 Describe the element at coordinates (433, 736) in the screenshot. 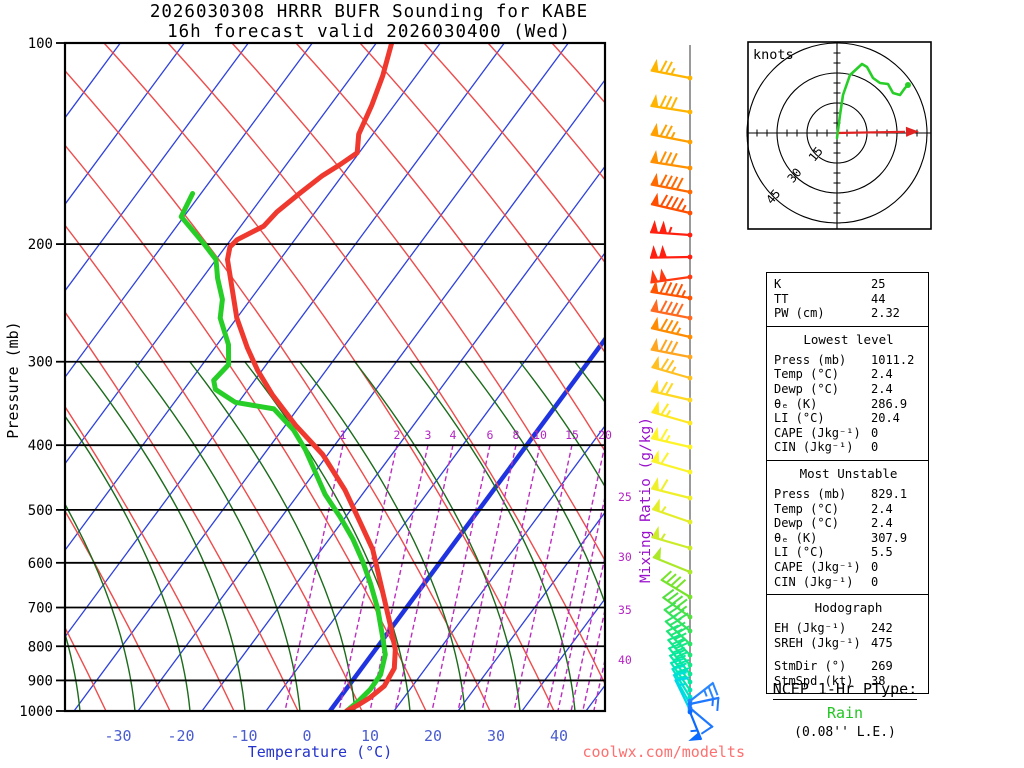

I see `temperature-tick-label: 20` at that location.